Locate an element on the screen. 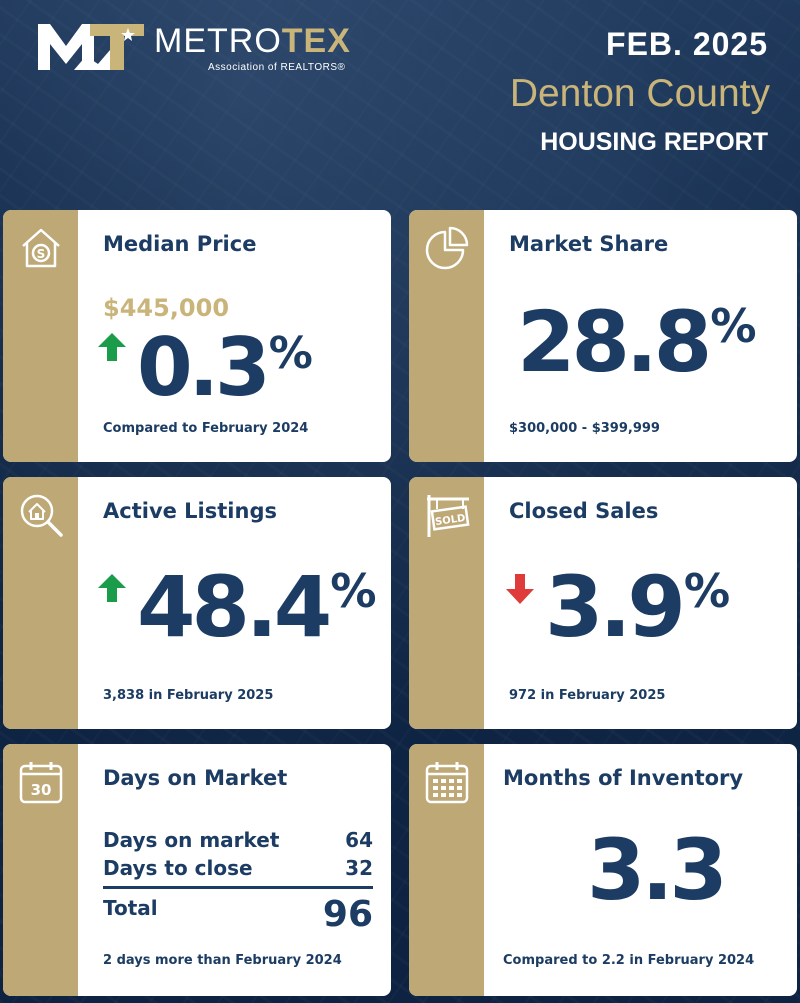 The width and height of the screenshot is (800, 1003). card-footer: 2 days more than February 2024 is located at coordinates (222, 960).